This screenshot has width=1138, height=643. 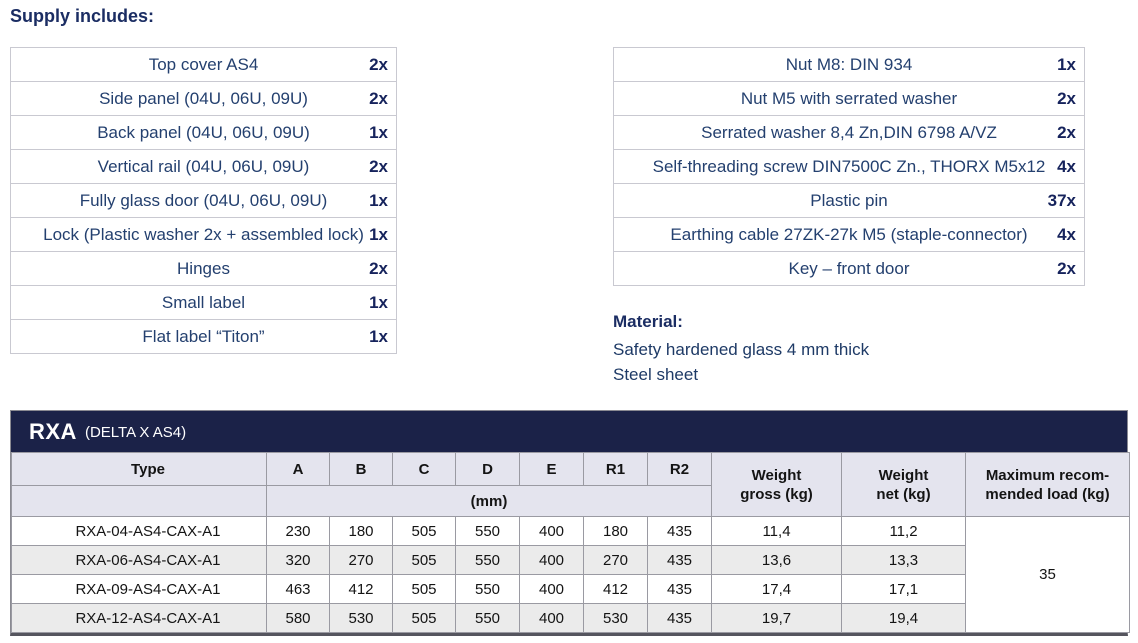 I want to click on spec-unit-header: (mm), so click(x=489, y=501).